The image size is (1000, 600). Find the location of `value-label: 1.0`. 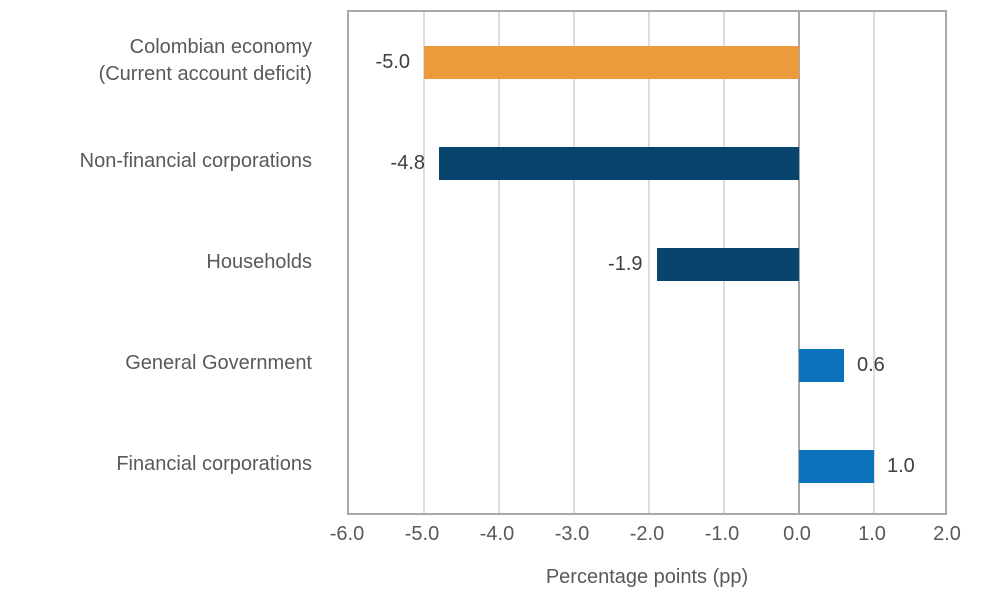

value-label: 1.0 is located at coordinates (901, 466).